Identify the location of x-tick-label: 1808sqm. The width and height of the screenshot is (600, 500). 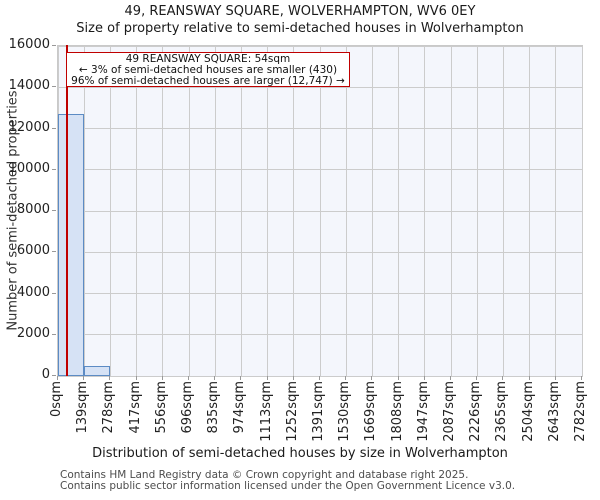
(397, 411).